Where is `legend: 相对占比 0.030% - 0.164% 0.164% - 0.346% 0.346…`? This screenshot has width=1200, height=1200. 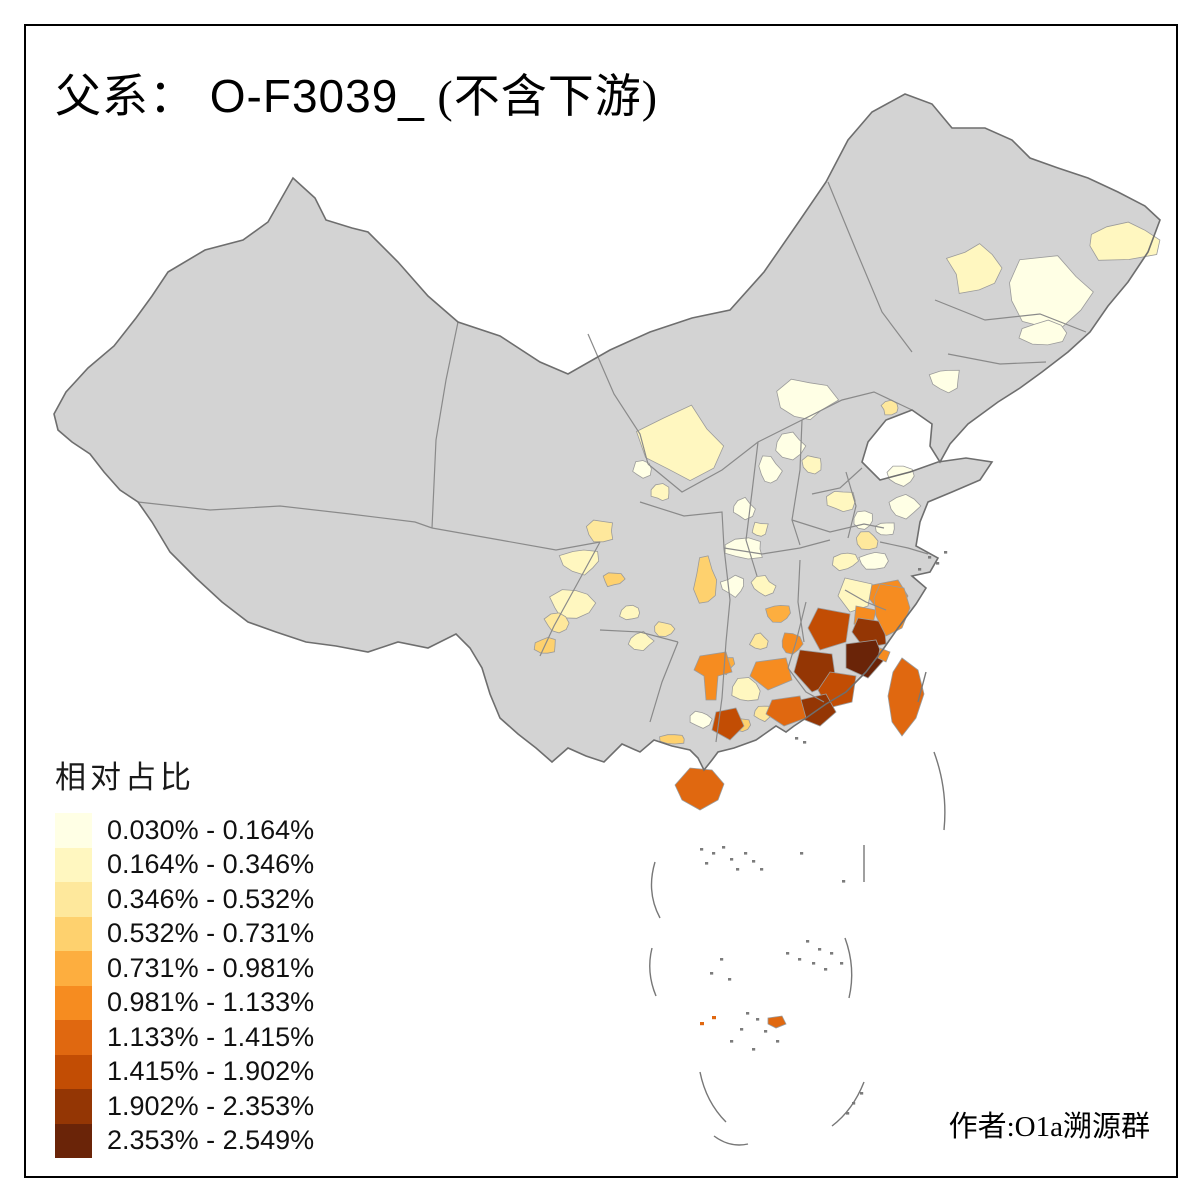
legend: 相对占比 0.030% - 0.164% 0.164% - 0.346% 0.346… is located at coordinates (184, 955).